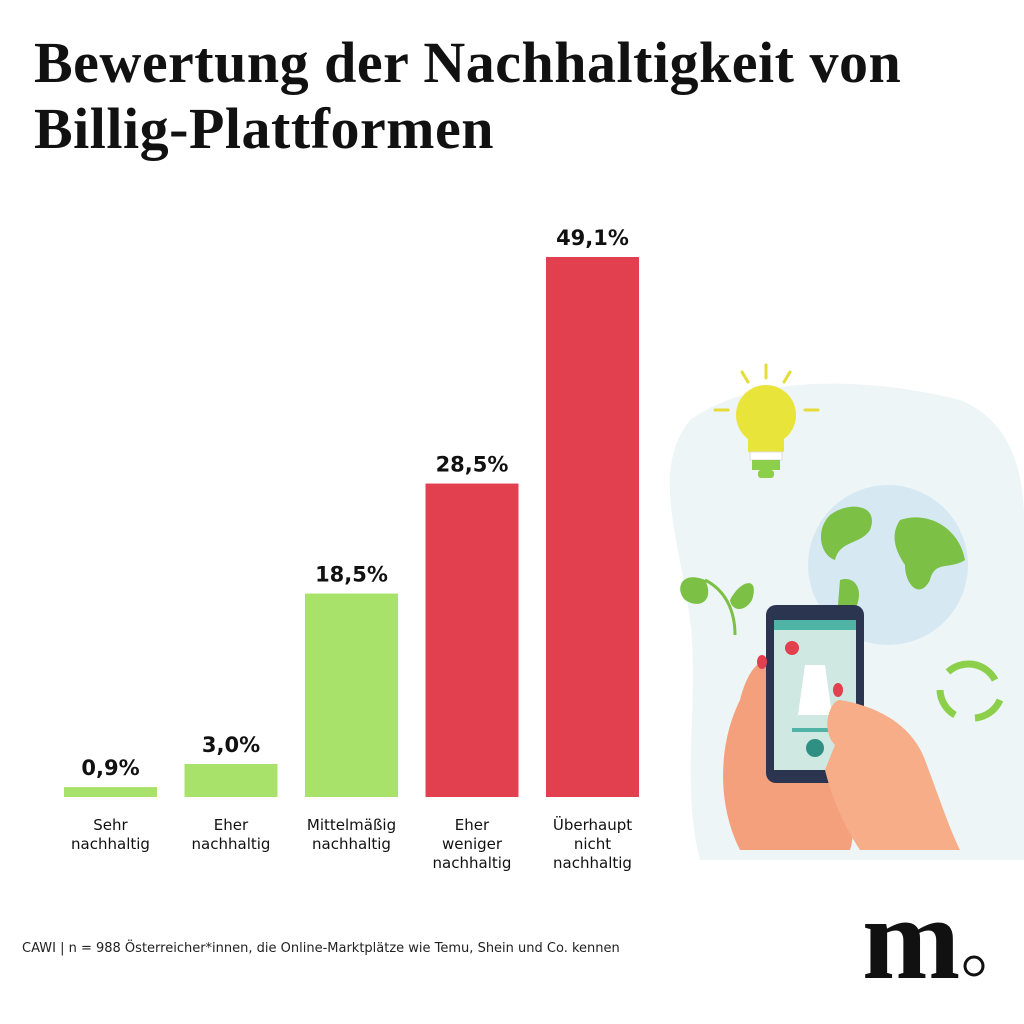  I want to click on value-label: 3,0%, so click(231, 745).